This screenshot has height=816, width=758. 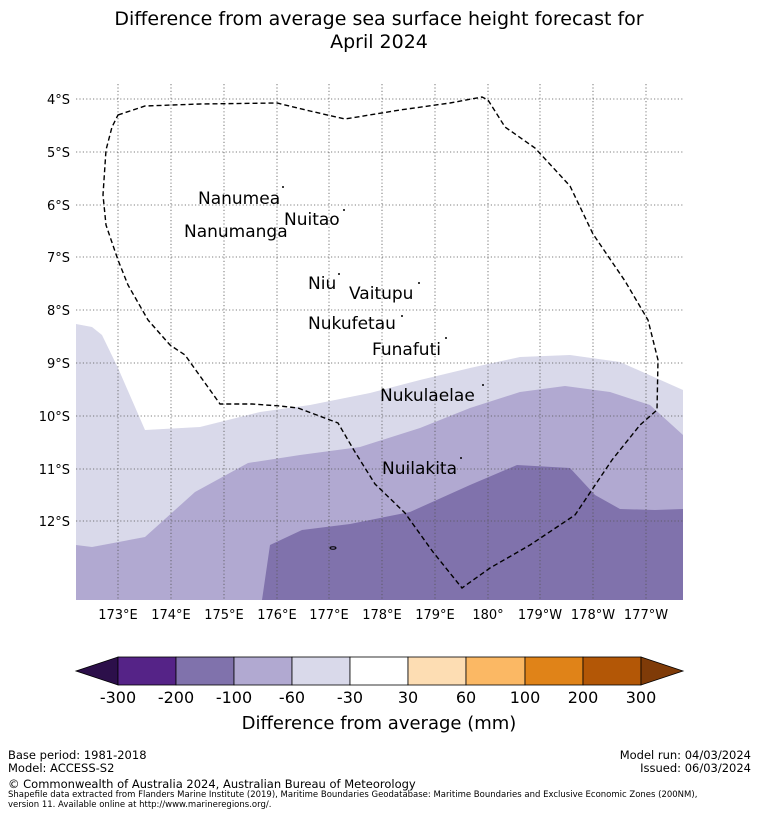 I want to click on island-label-vaitupu: Vaitupu, so click(x=381, y=294).